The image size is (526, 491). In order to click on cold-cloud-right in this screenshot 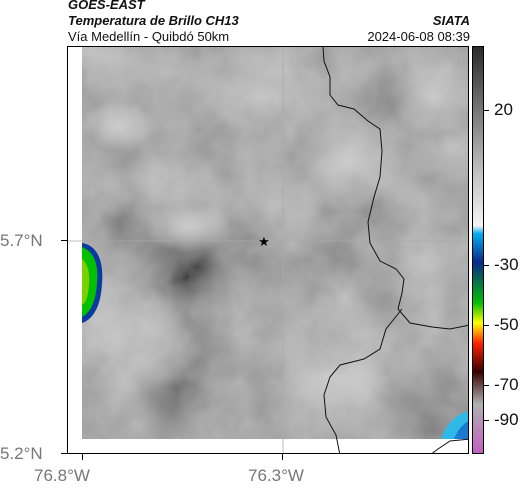, I will do `click(454, 425)`.